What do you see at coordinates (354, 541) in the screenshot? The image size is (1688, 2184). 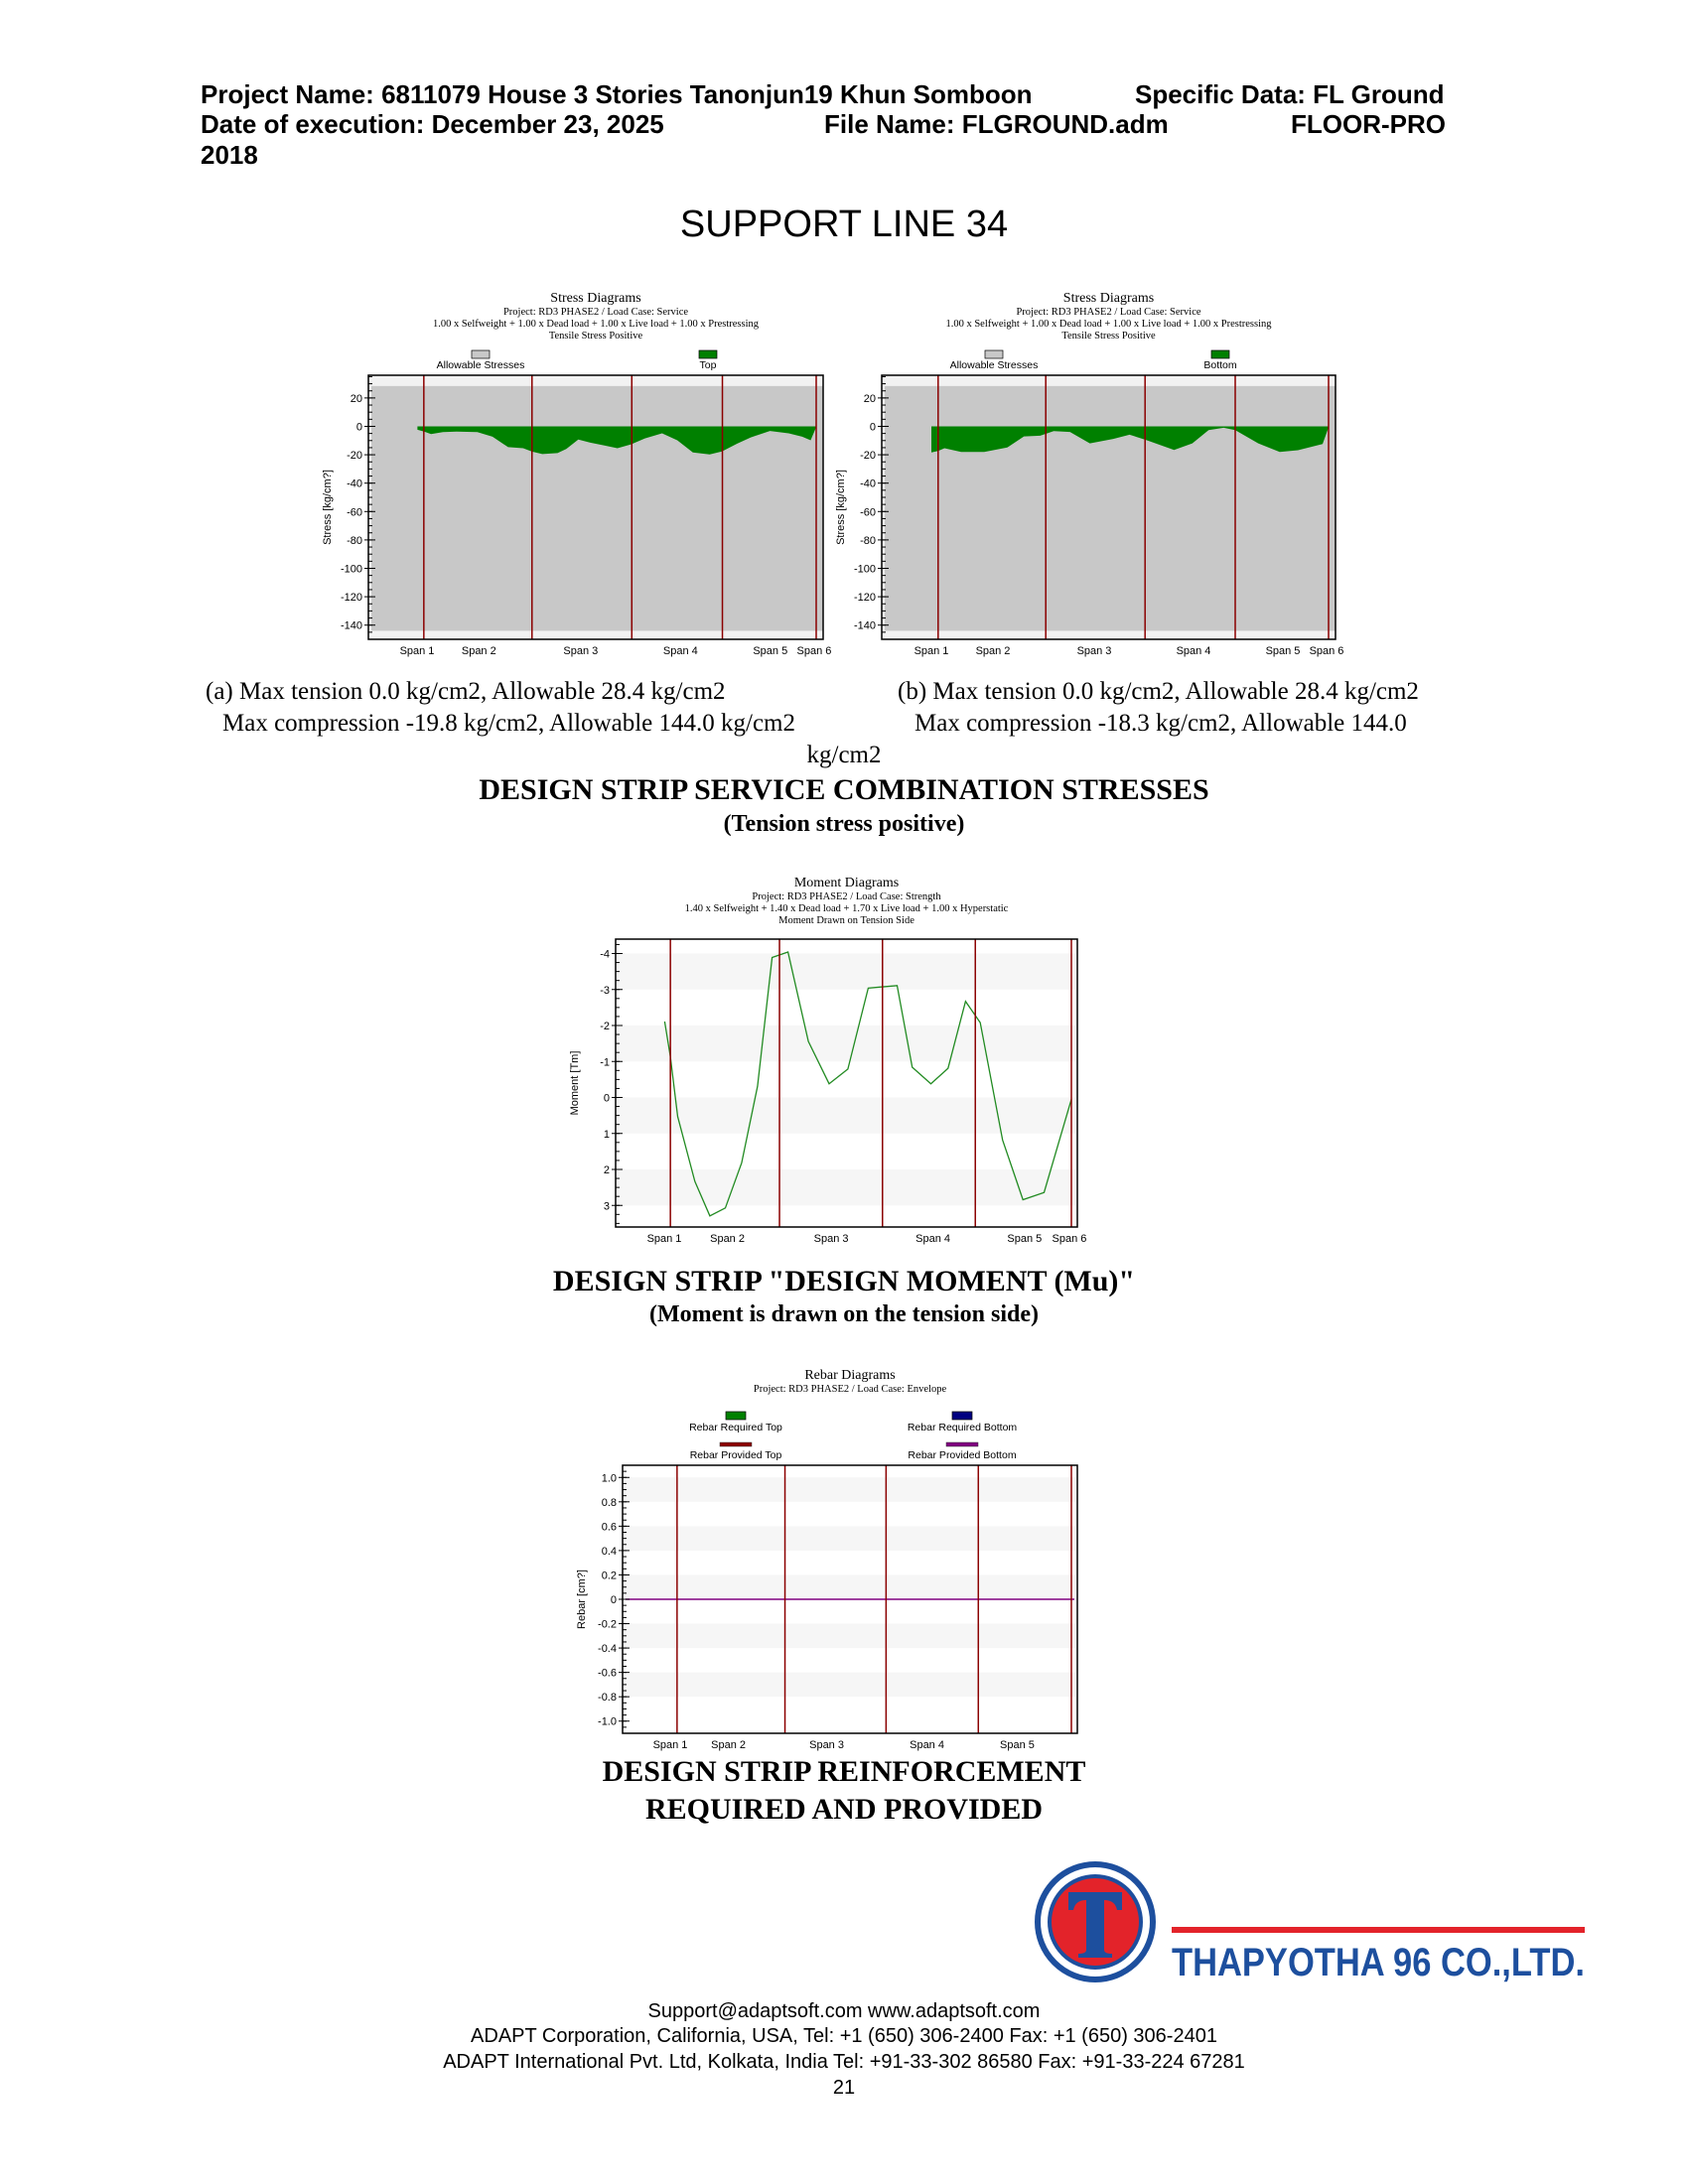 I see `y-tick-label: -80` at bounding box center [354, 541].